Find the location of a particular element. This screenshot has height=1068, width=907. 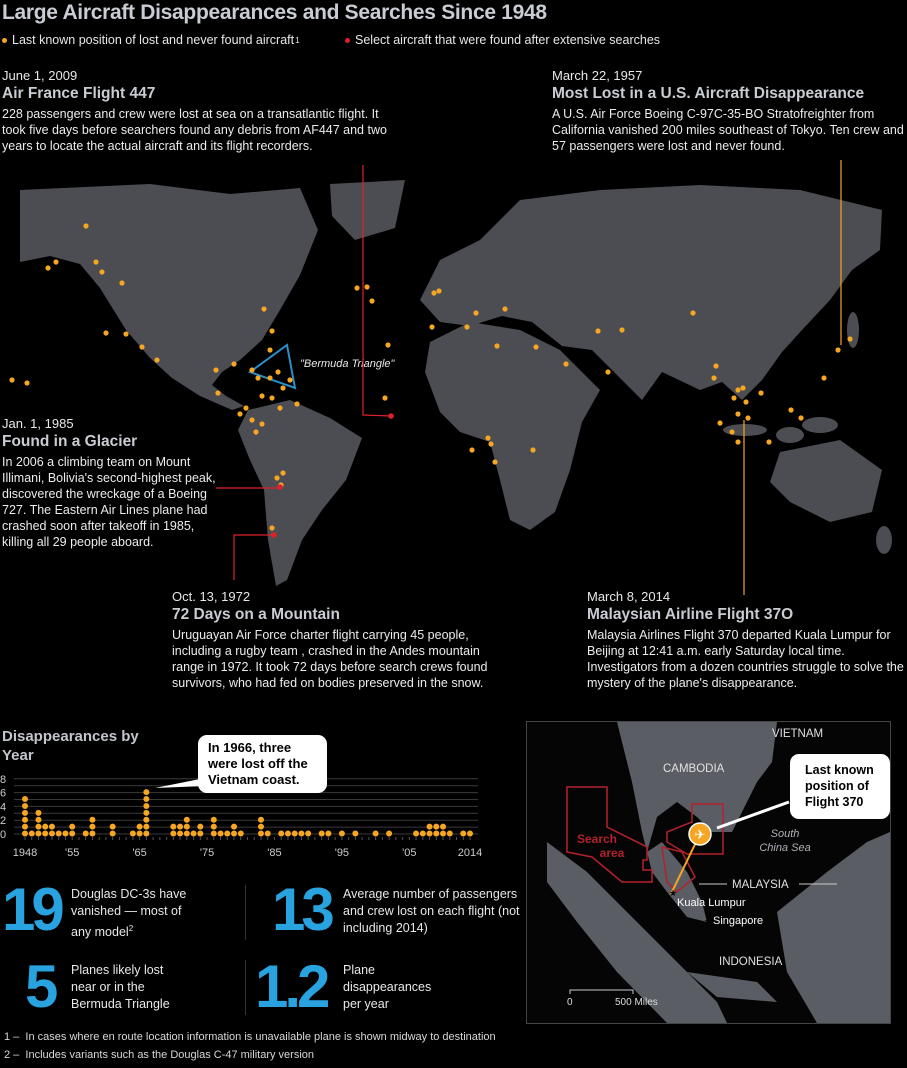

australia is located at coordinates (826, 481).